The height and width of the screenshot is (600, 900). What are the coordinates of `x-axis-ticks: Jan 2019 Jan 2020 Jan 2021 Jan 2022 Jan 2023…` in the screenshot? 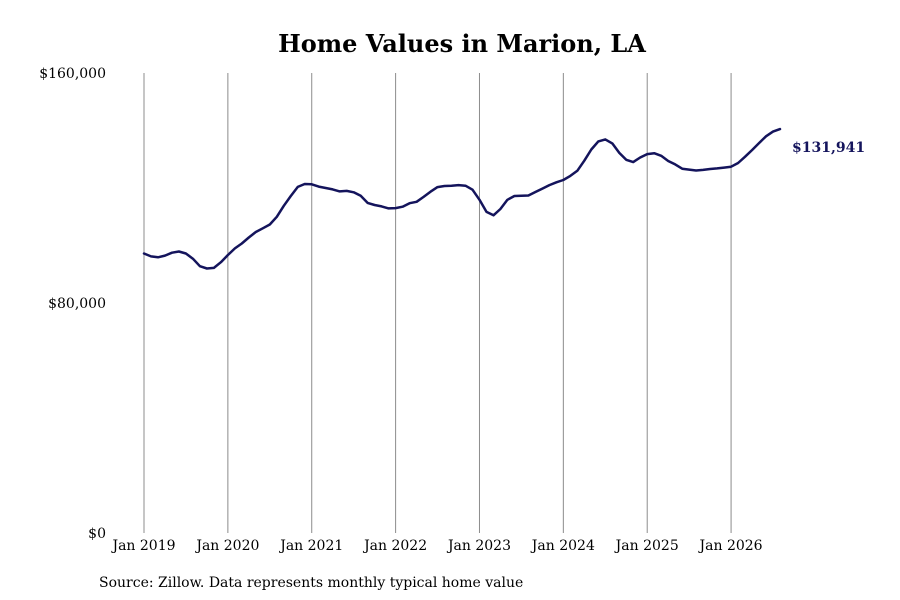 It's located at (436, 546).